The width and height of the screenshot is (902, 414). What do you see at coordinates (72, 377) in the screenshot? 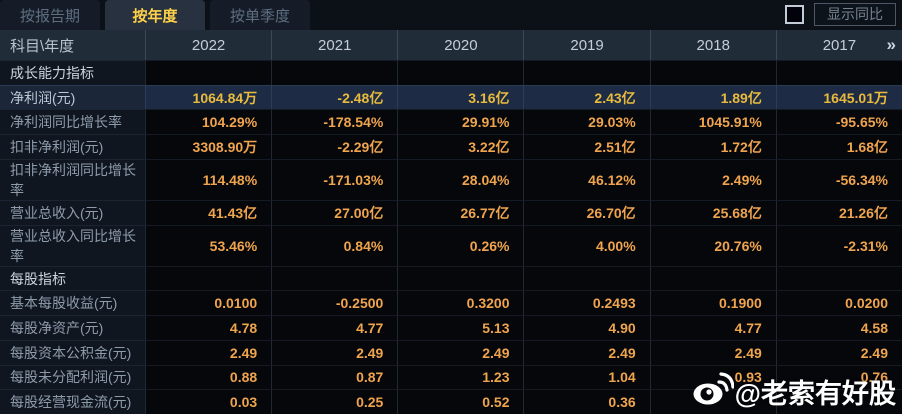
I see `row-label: 每股未分配利润(元)` at bounding box center [72, 377].